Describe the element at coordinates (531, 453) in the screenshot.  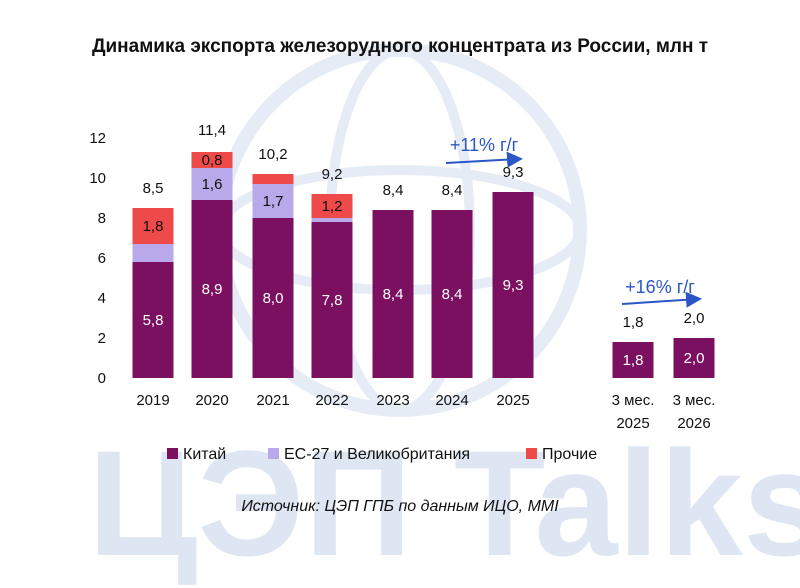
I see `legend-swatch-other` at that location.